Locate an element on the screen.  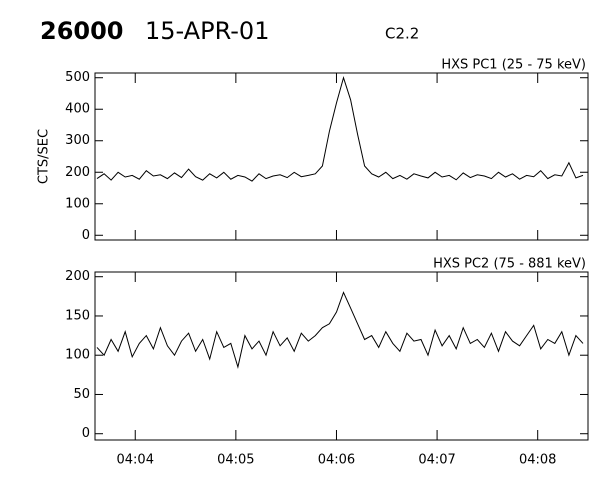
x-tick-label: 04:07 is located at coordinates (436, 460).